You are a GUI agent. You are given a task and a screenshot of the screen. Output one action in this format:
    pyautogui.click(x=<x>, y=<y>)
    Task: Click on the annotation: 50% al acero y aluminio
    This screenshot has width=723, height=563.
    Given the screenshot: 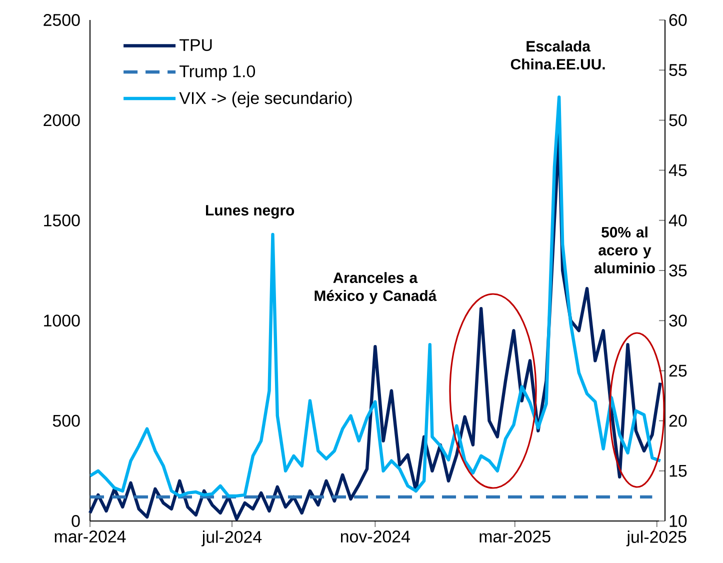 What is the action you would take?
    pyautogui.click(x=624, y=250)
    